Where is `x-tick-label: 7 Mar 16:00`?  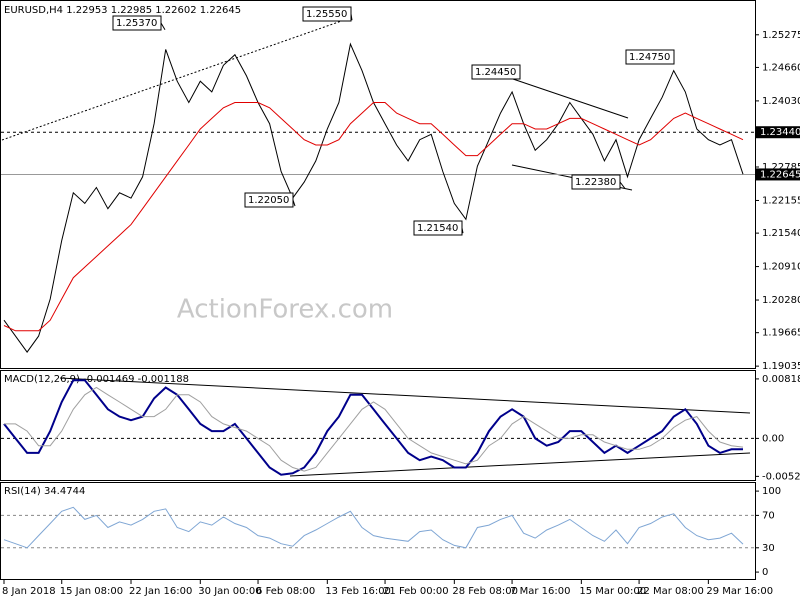 x-tick-label: 7 Mar 16:00 is located at coordinates (540, 591).